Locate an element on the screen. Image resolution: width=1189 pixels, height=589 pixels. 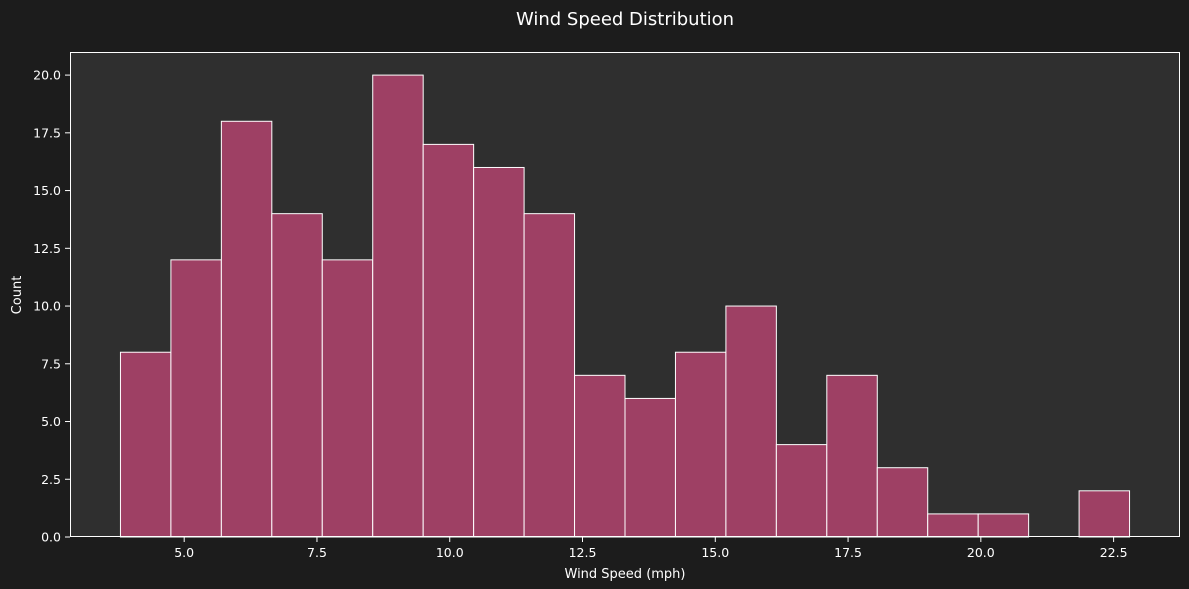
y-tick-label: 17.5 is located at coordinates (47, 132).